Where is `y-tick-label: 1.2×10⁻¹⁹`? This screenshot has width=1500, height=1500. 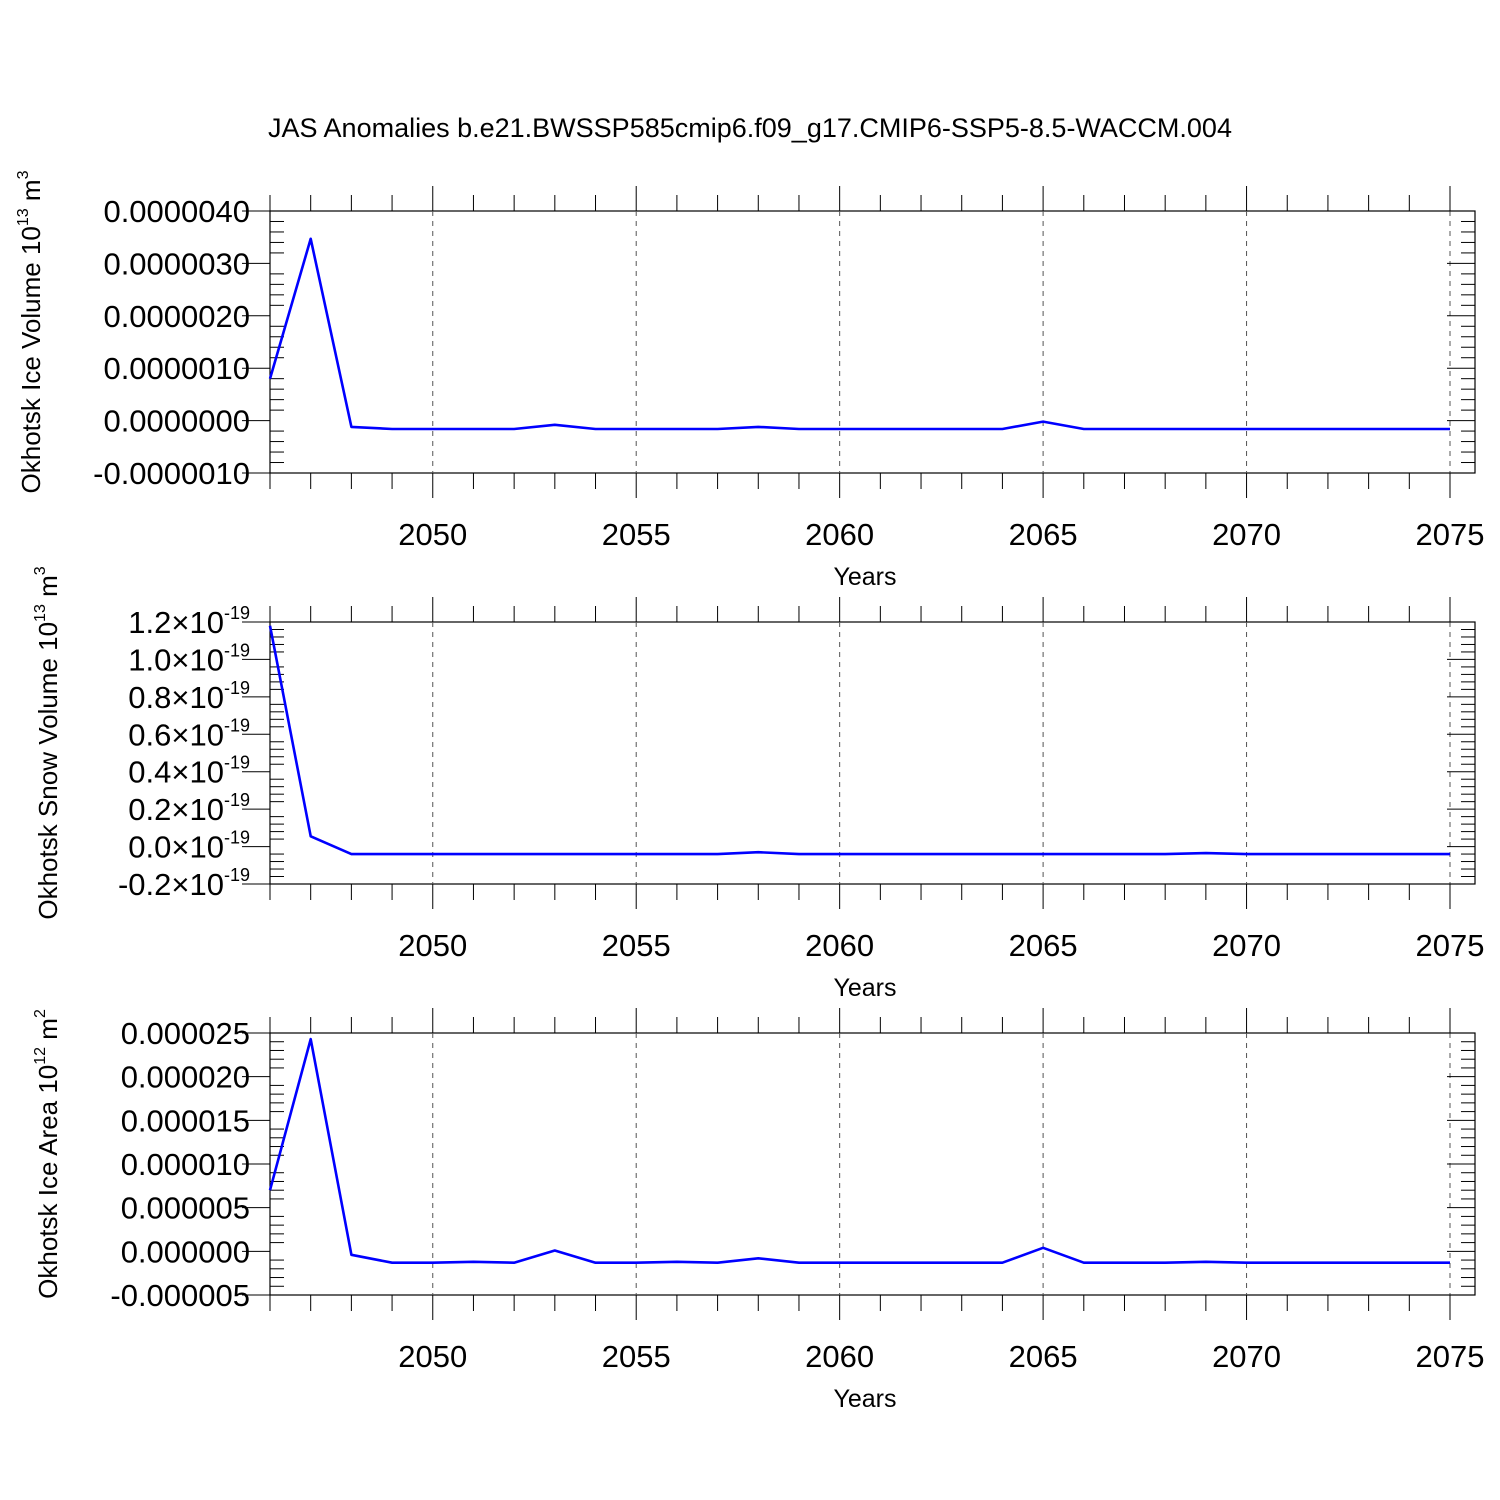
y-tick-label: 1.2×10⁻¹⁹ is located at coordinates (189, 621).